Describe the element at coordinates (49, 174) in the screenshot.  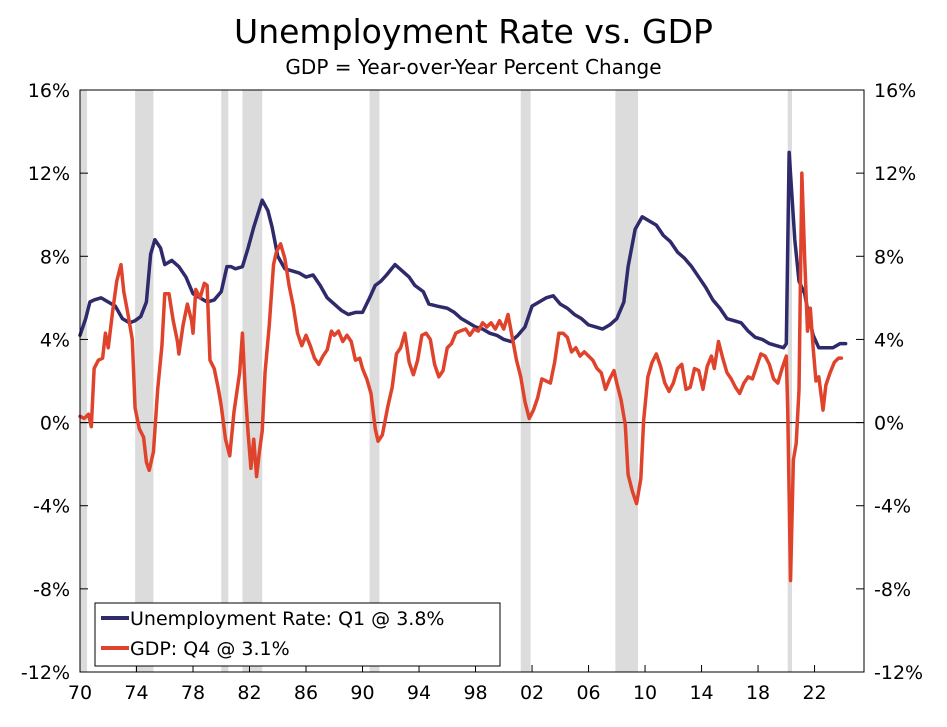
I see `y-tick-label-left: 12%` at that location.